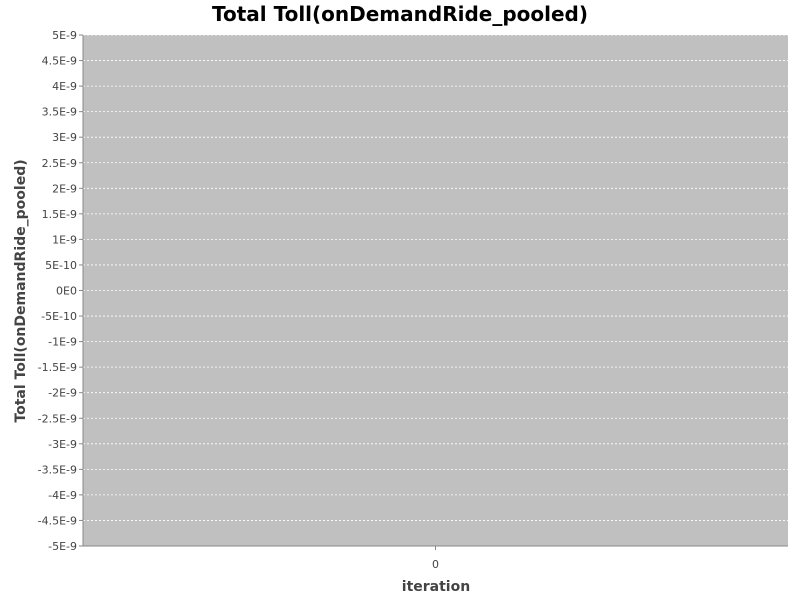 This screenshot has width=800, height=600. Describe the element at coordinates (59, 316) in the screenshot. I see `y-tick-label: -5E-10` at that location.